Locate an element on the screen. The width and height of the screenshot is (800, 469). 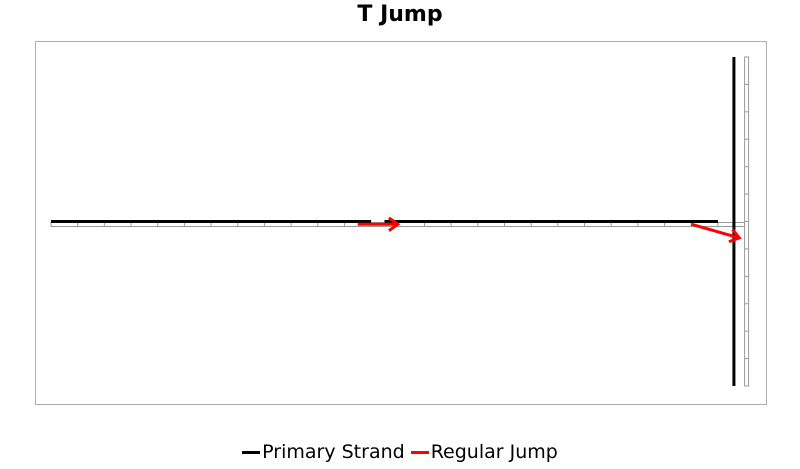
series-regular-jump is located at coordinates (549, 230).